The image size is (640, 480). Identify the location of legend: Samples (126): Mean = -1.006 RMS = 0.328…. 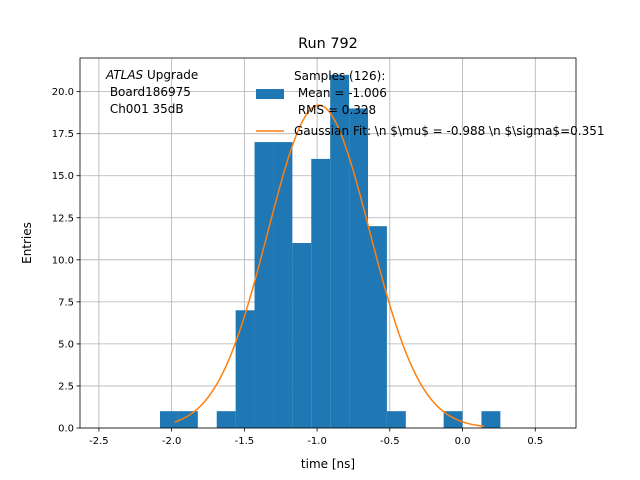
(430, 103).